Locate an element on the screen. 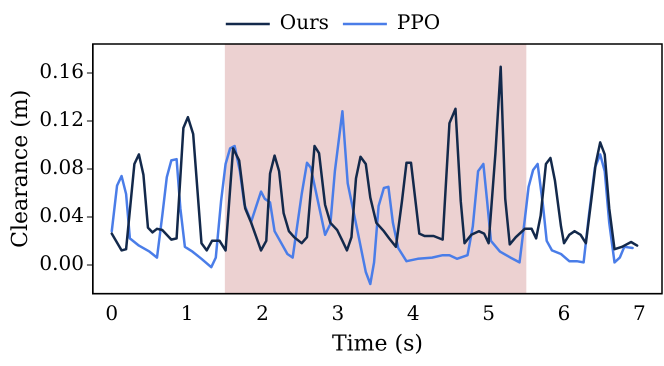 The height and width of the screenshot is (366, 664). x-tick-label: 3 is located at coordinates (338, 312).